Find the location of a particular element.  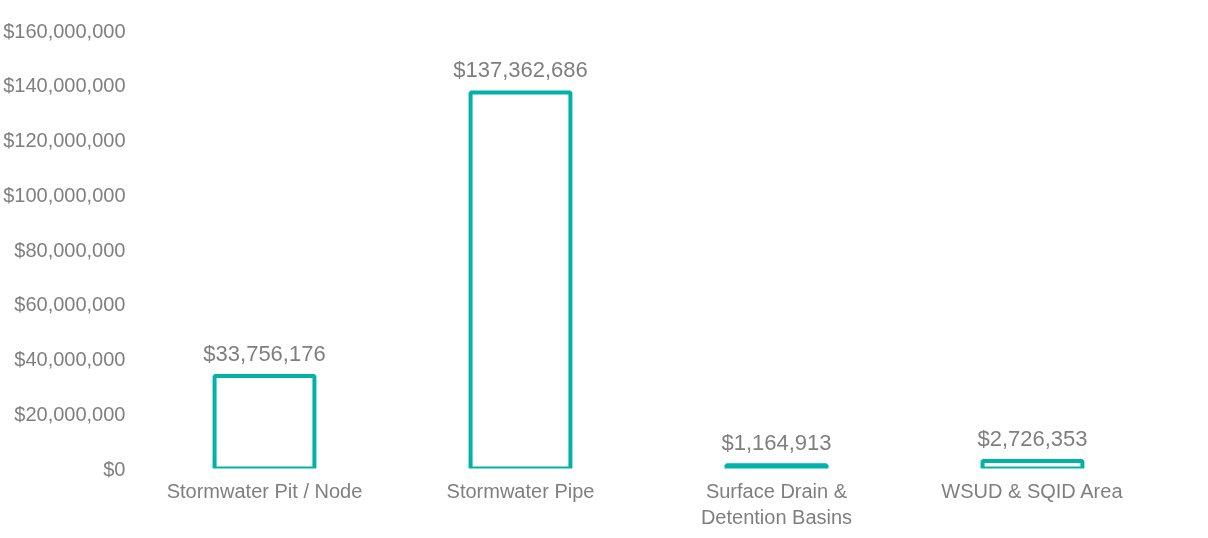

data-label: $2,726,353 is located at coordinates (1032, 439).